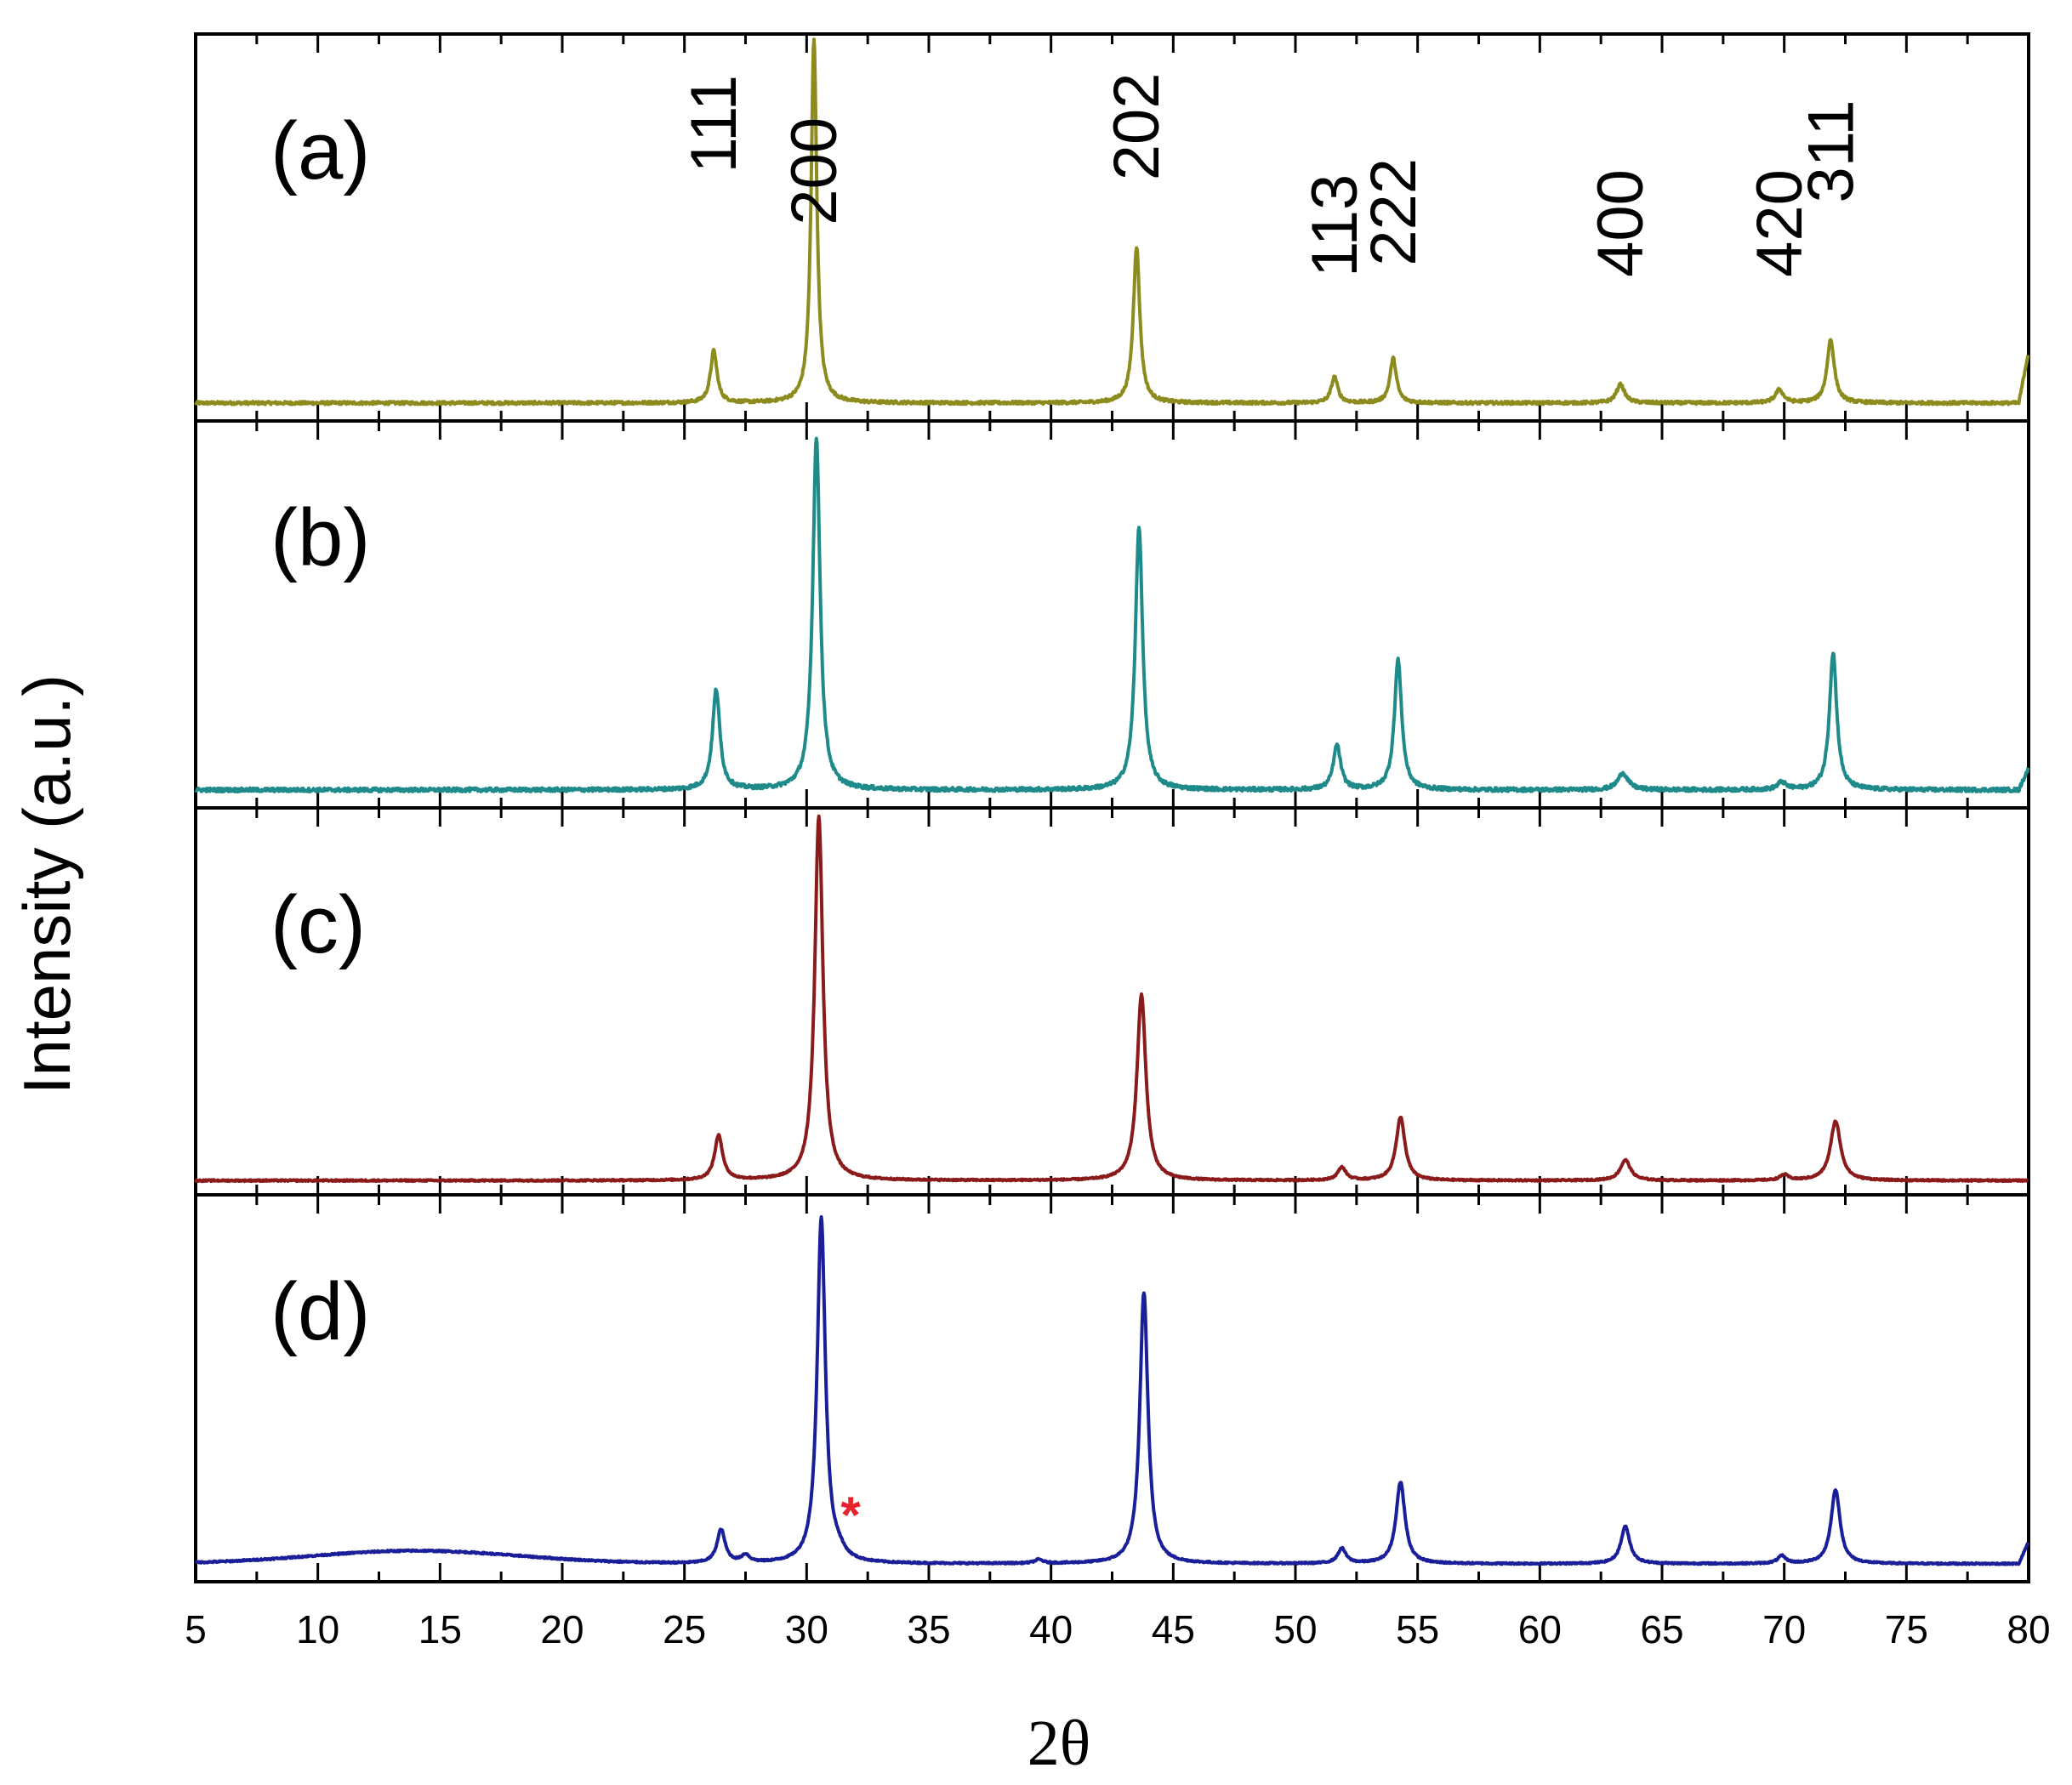  I want to click on panel-label: (b), so click(320, 537).